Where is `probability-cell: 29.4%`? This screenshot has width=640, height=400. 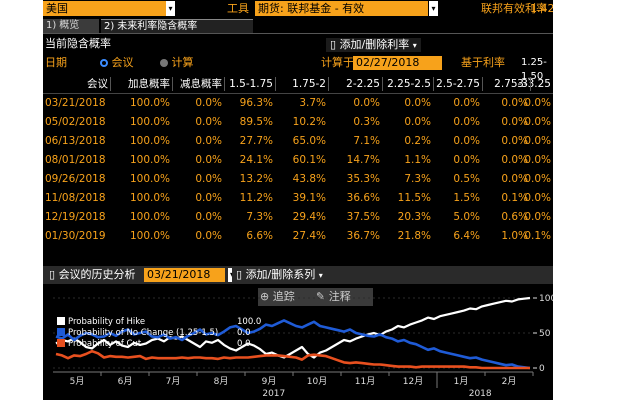 probability-cell: 29.4% is located at coordinates (309, 217).